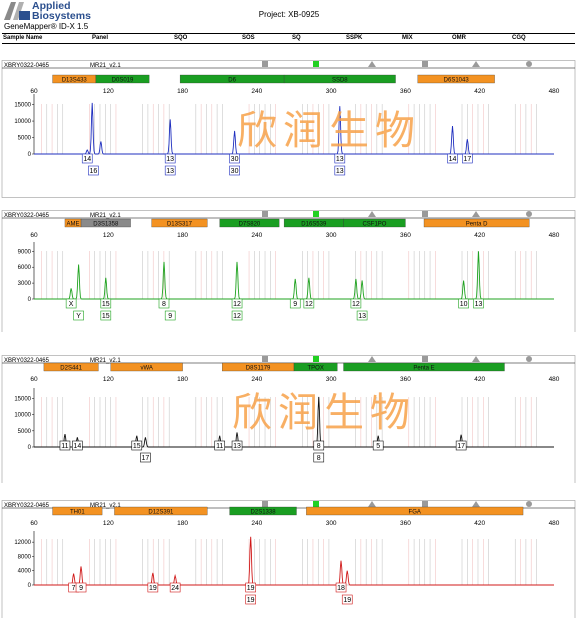  Describe the element at coordinates (289, 14) in the screenshot. I see `project-title: Project: XB-0925` at that location.